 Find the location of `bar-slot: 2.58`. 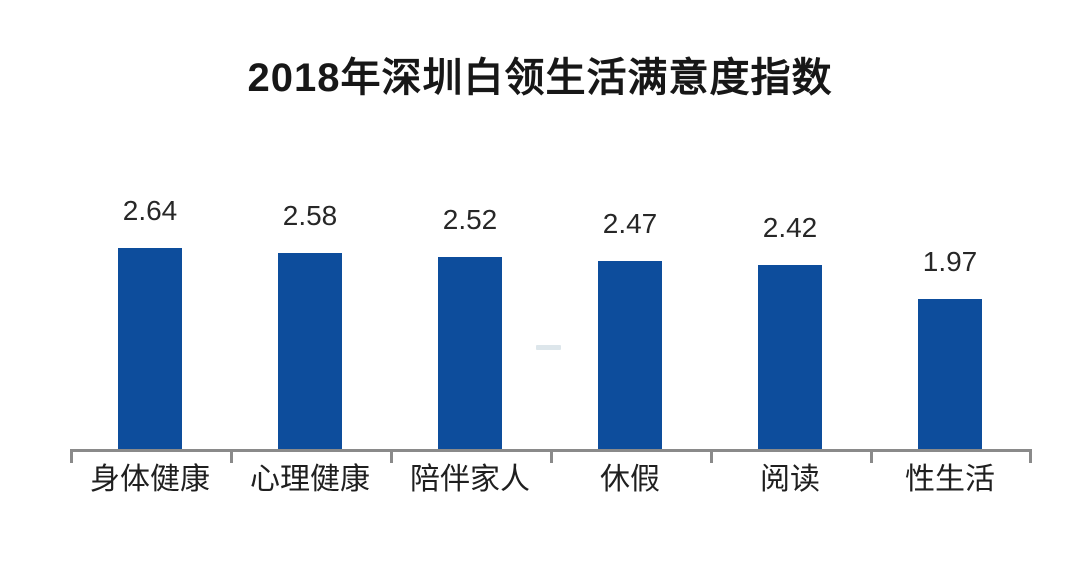

bar-slot: 2.58 is located at coordinates (310, 319).